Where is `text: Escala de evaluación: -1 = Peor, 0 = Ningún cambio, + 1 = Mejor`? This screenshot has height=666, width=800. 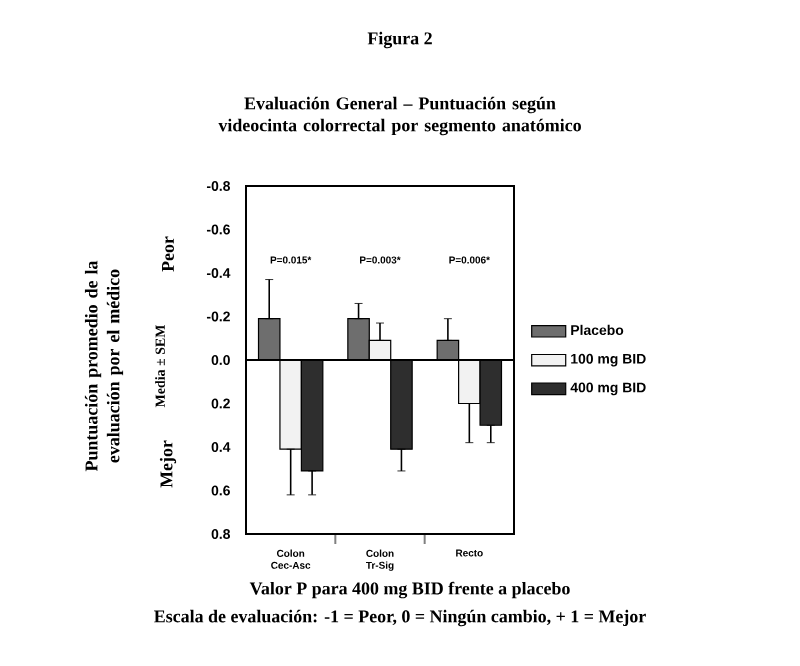 text: Escala de evaluación: -1 = Peor, 0 = Ningún cambio, + 1 = Mejor is located at coordinates (400, 618).